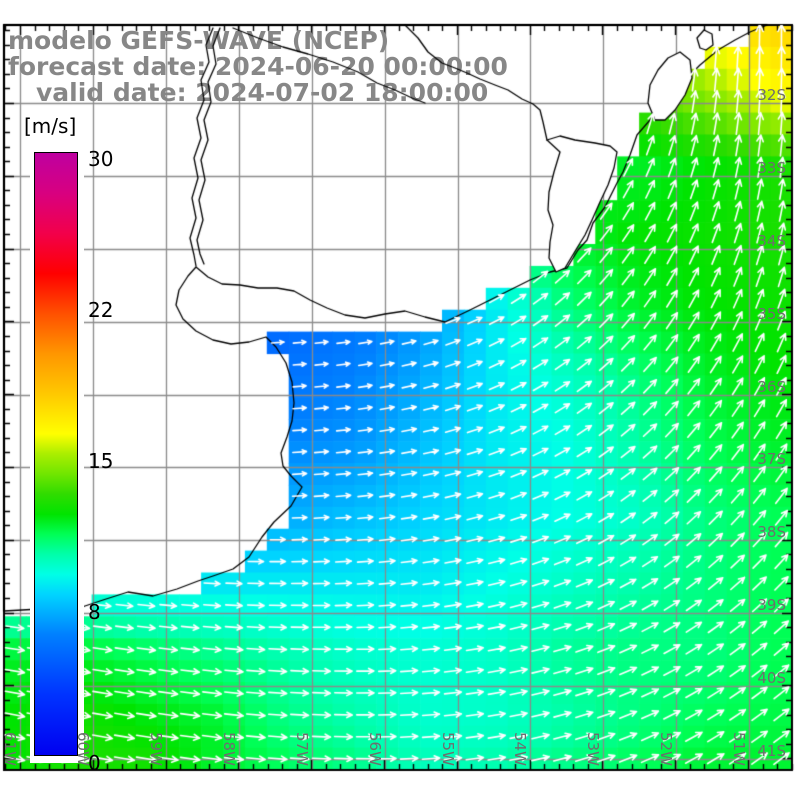 The width and height of the screenshot is (800, 800). I want to click on lat-label: 35S, so click(771, 314).